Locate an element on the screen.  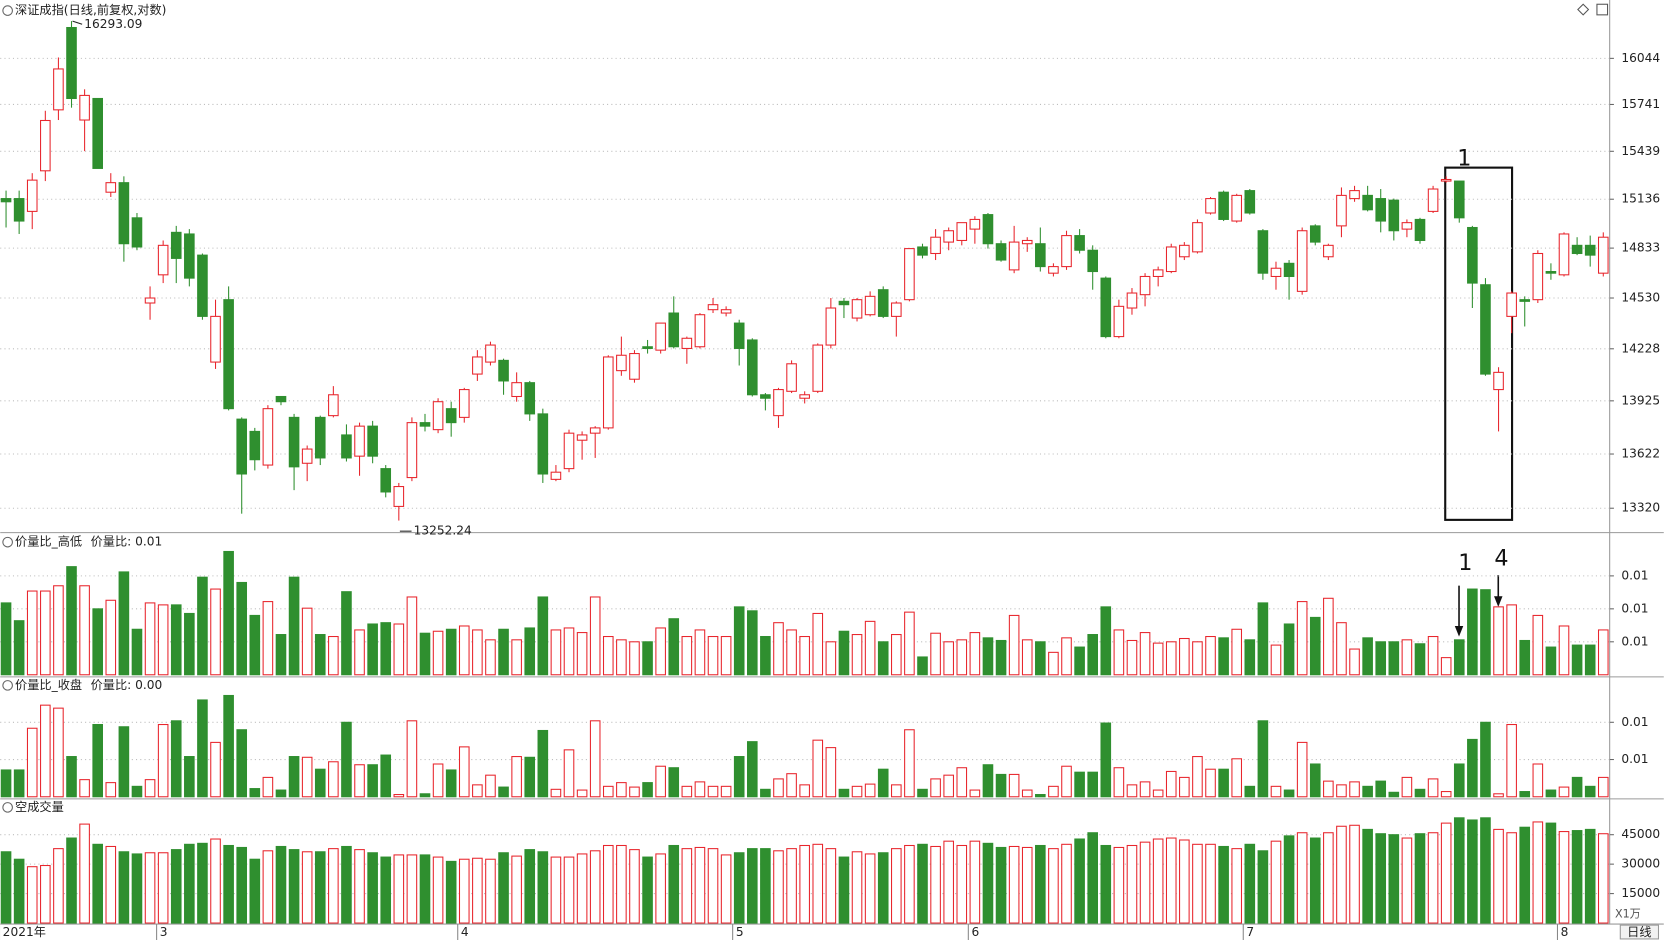
period-button is located at coordinates (1639, 932).